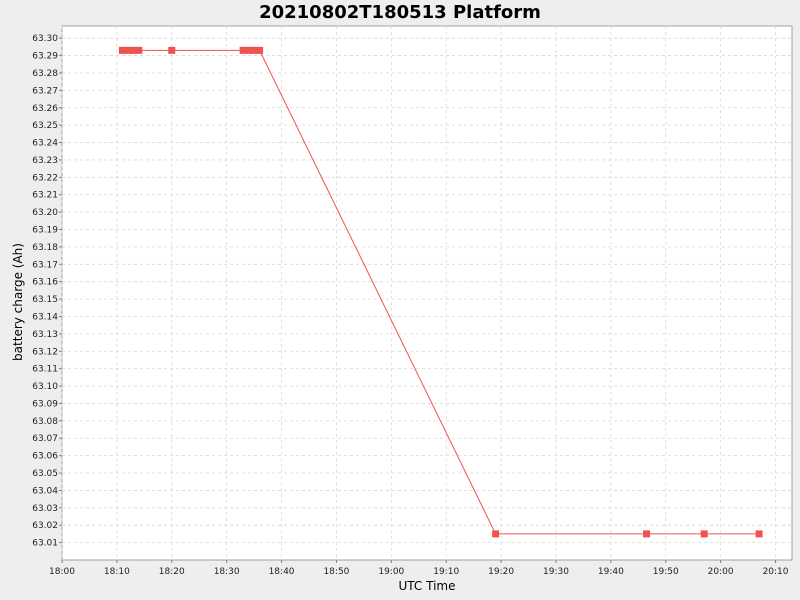 This screenshot has width=800, height=600. I want to click on x-tick-label: 18:50, so click(336, 572).